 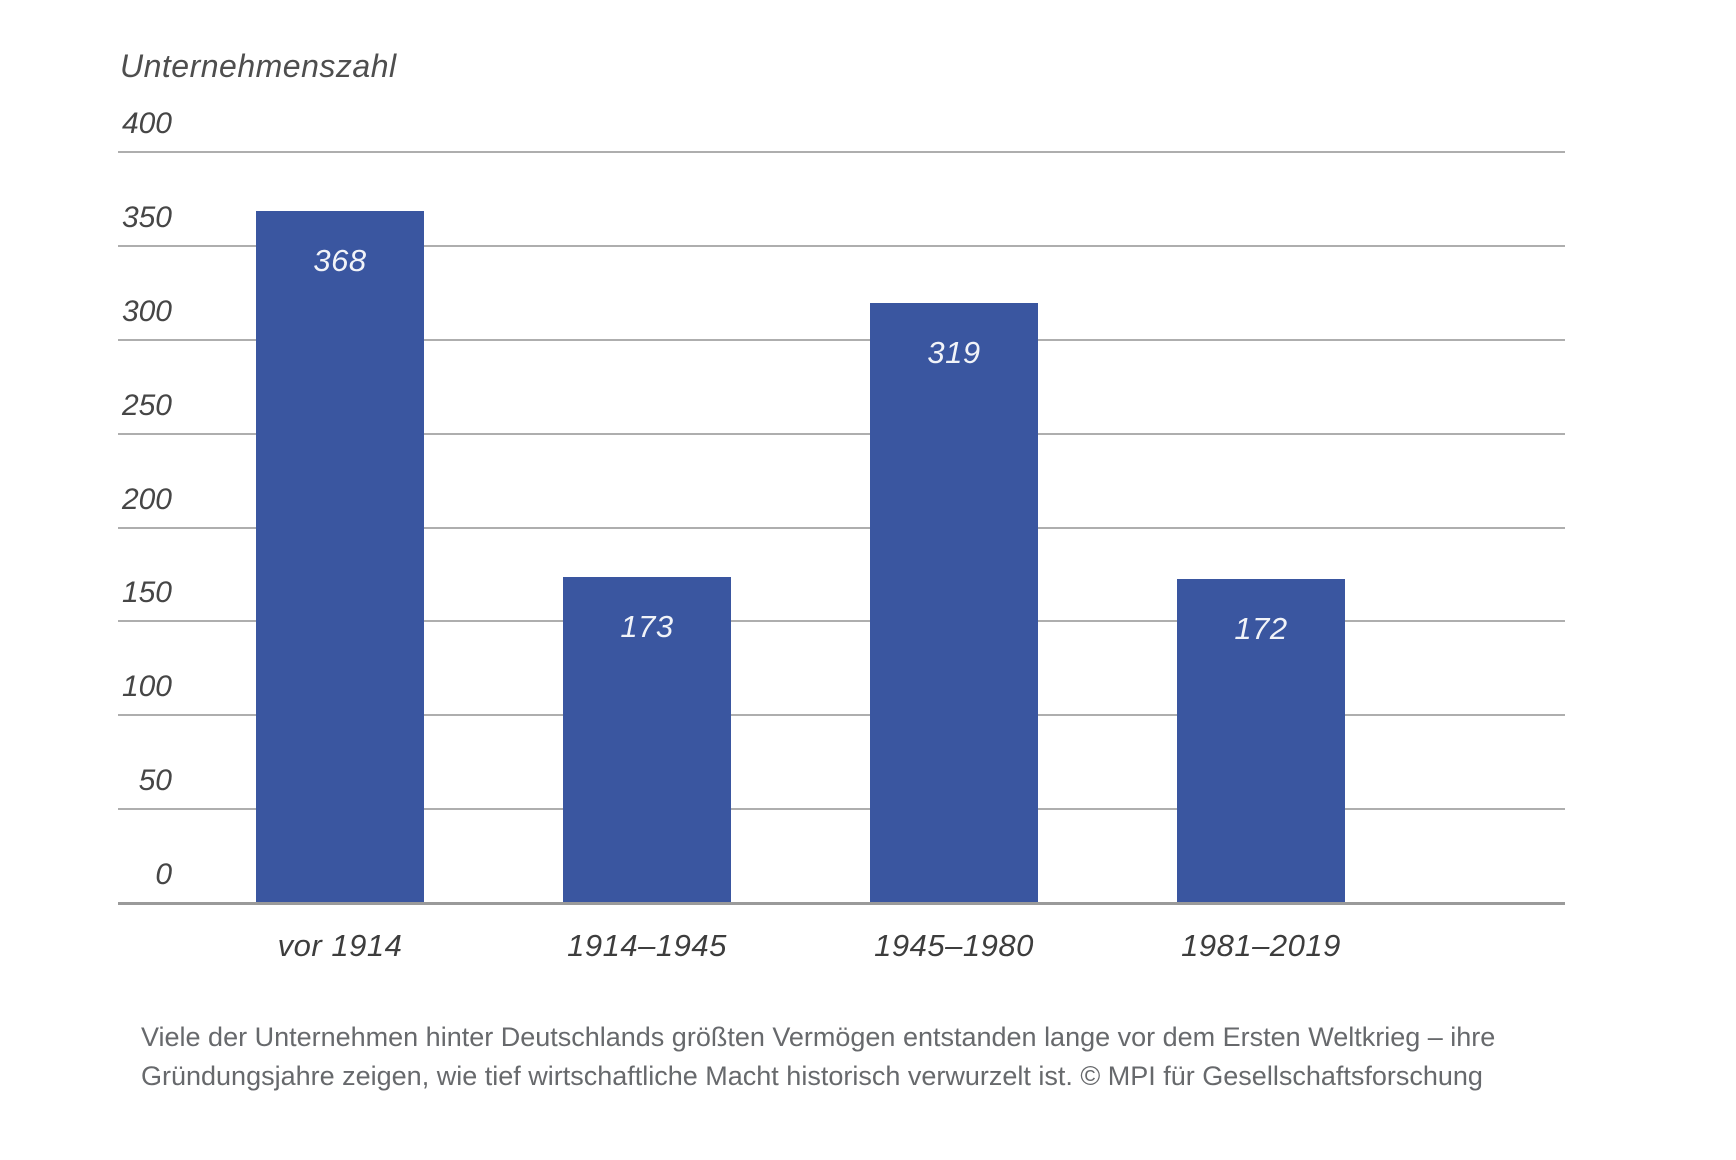 What do you see at coordinates (954, 945) in the screenshot?
I see `x-axis-label: 1945–1980` at bounding box center [954, 945].